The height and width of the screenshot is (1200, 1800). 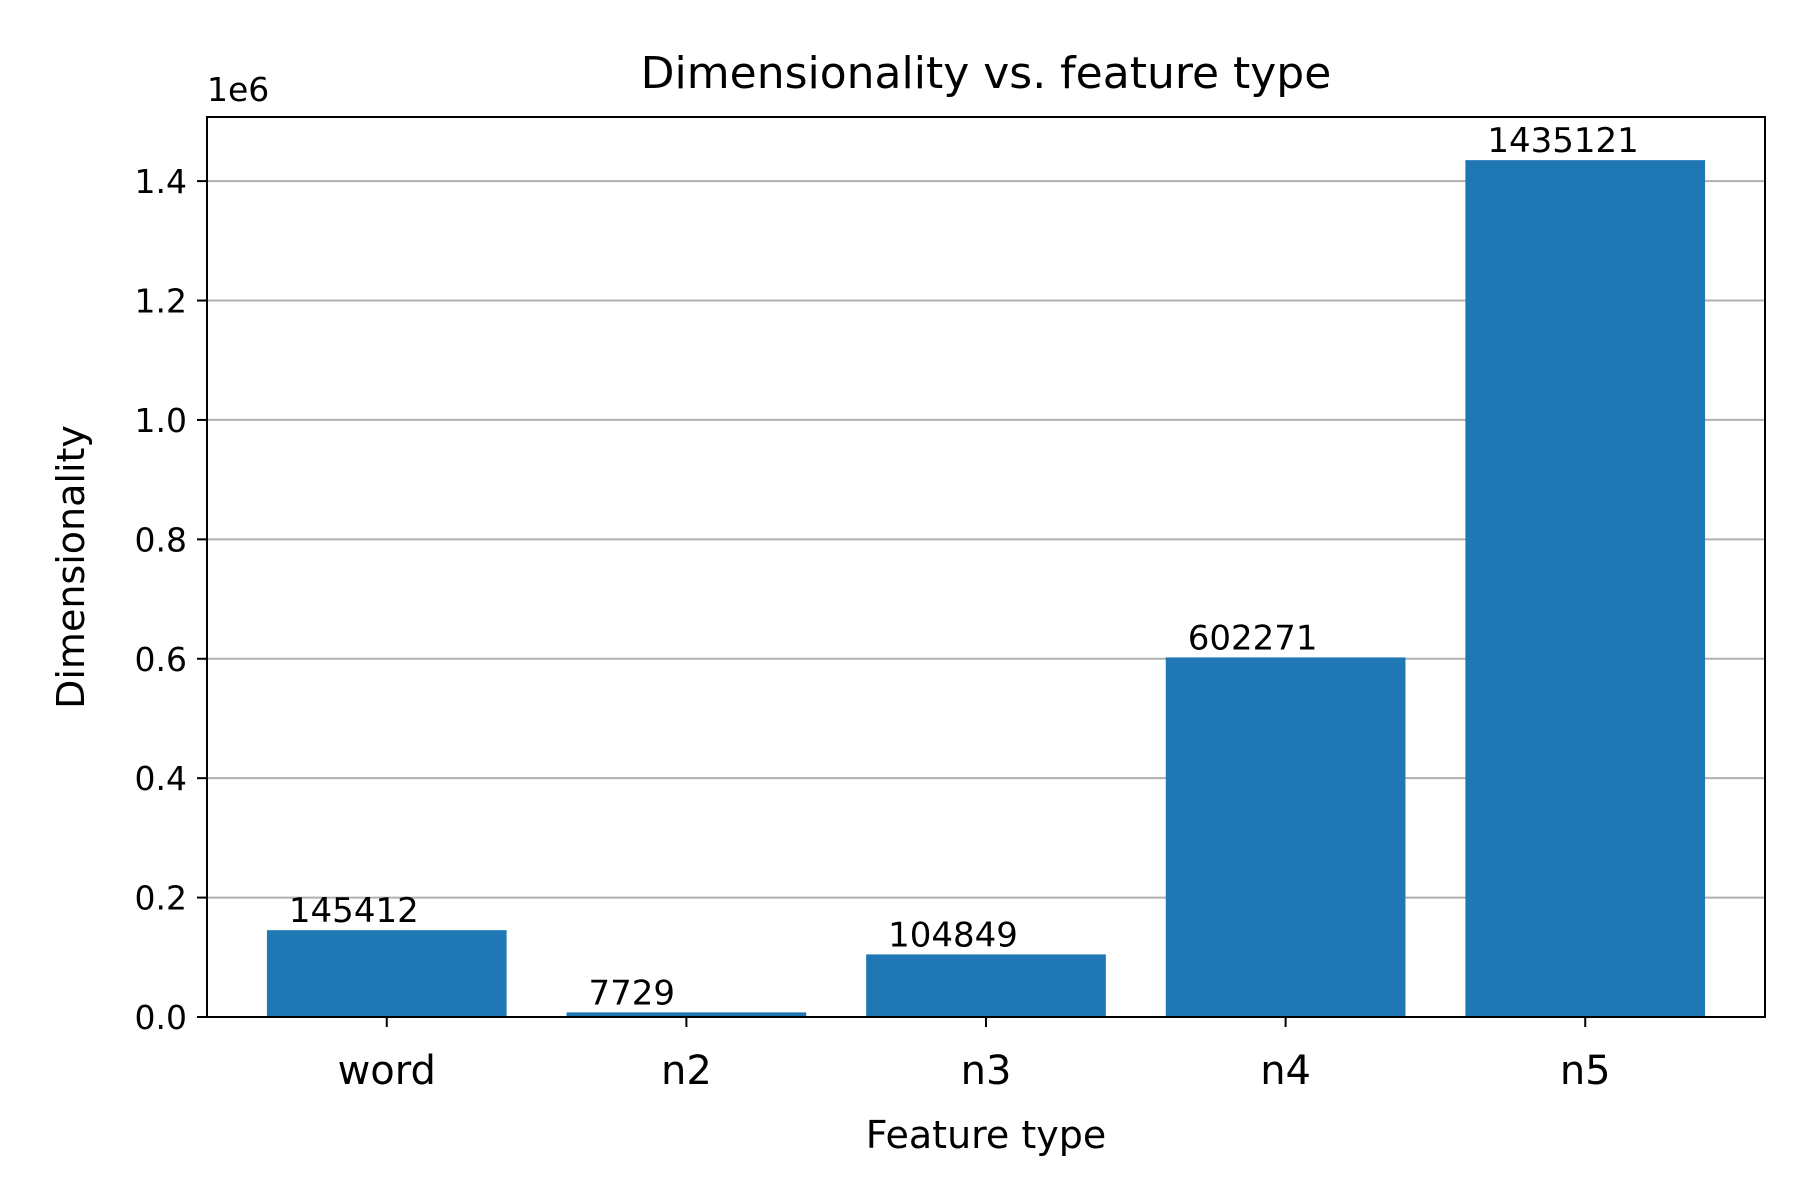 I want to click on y-tick-label: 0.6, so click(x=161, y=659).